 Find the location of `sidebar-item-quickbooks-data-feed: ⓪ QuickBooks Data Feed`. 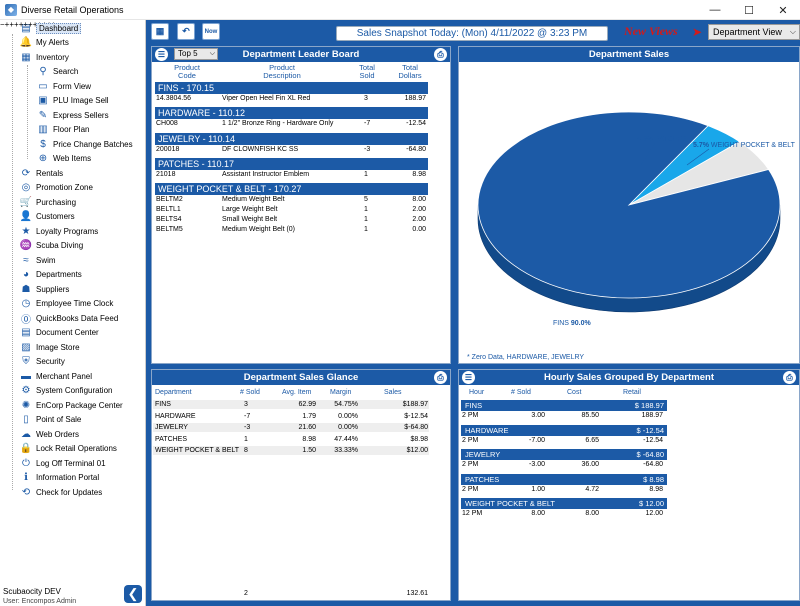

sidebar-item-quickbooks-data-feed: ⓪ QuickBooks Data Feed is located at coordinates (69, 318).